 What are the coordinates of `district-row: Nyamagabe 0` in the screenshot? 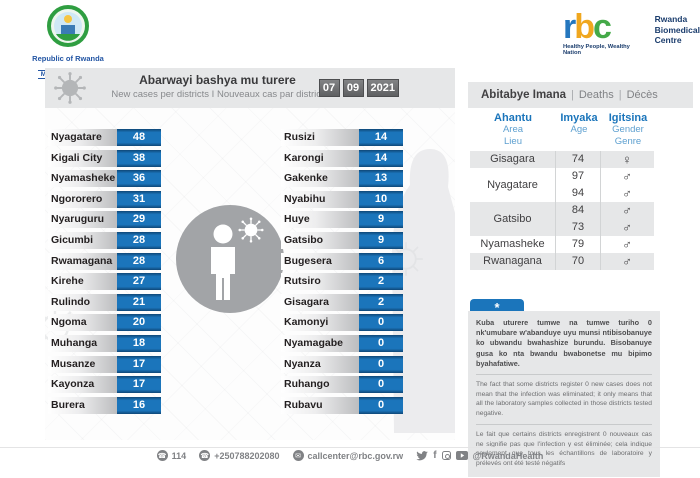 It's located at (342, 343).